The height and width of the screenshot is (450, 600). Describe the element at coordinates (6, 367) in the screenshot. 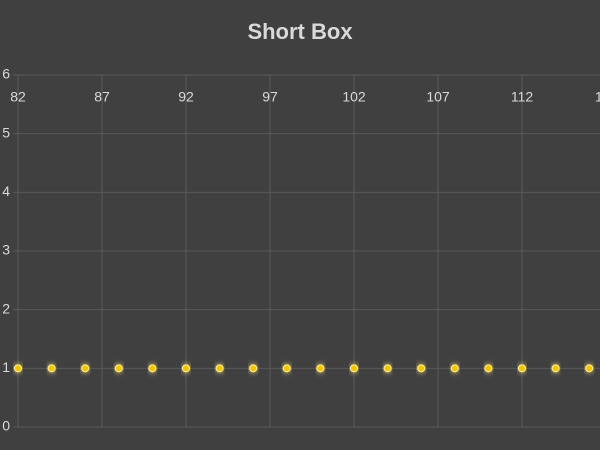

I see `y-tick-label: 1` at that location.